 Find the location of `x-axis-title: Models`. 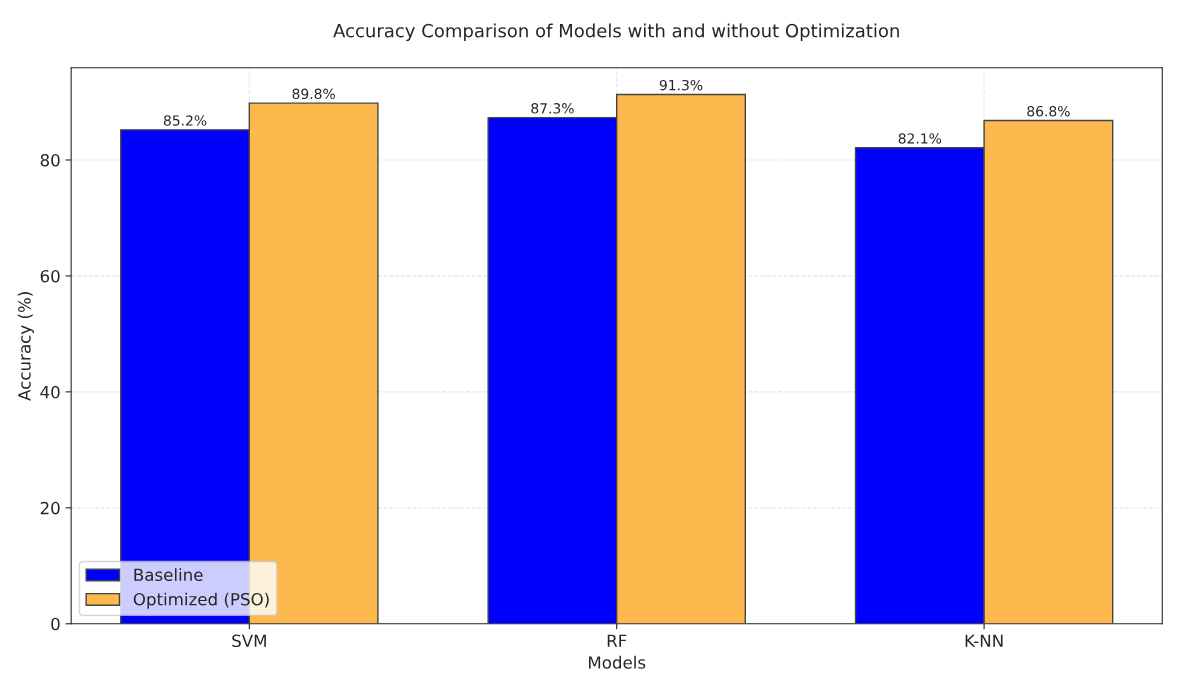

x-axis-title: Models is located at coordinates (617, 662).